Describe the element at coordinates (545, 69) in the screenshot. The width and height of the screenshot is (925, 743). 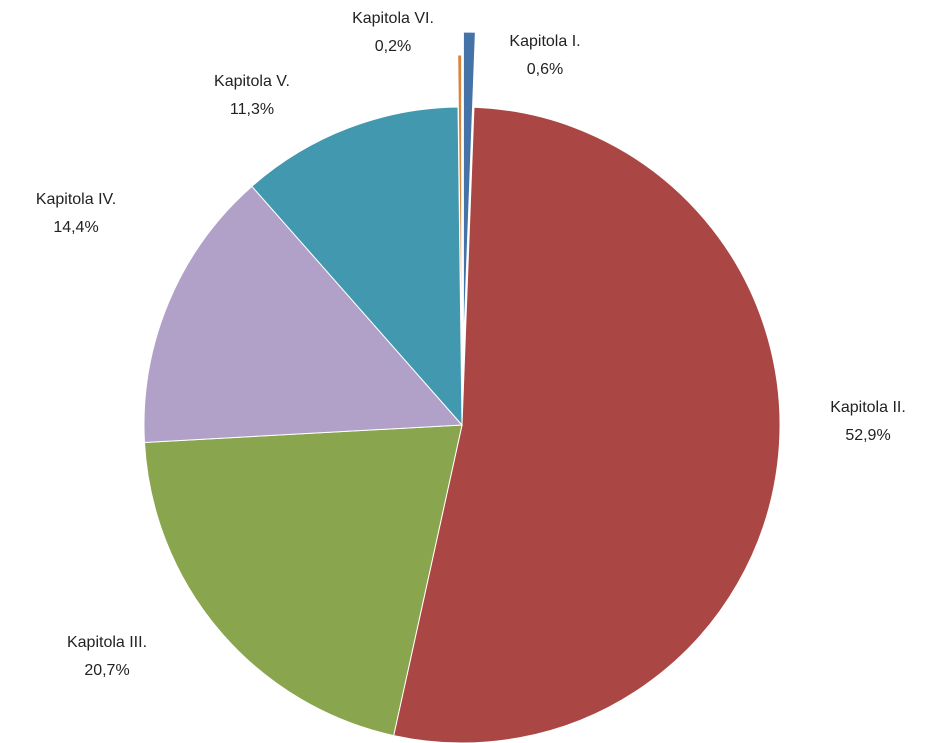
I see `slice-value-label: 0,6%` at that location.